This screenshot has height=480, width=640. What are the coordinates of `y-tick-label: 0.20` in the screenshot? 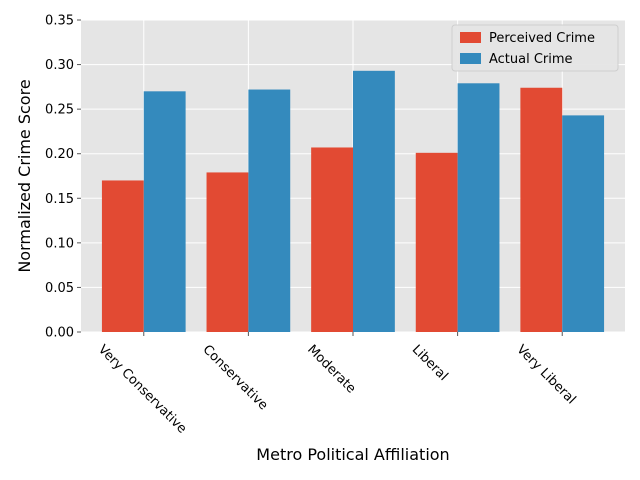 It's located at (59, 154).